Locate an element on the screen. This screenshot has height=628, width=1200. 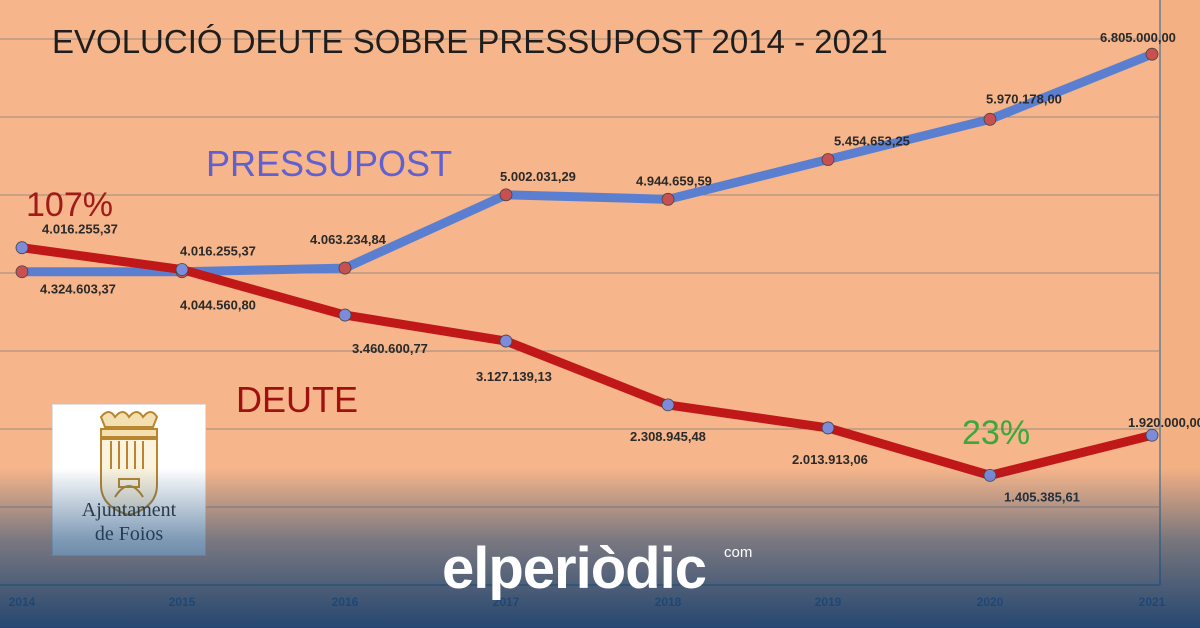
data-label: 1.920.000,00 is located at coordinates (1164, 422).